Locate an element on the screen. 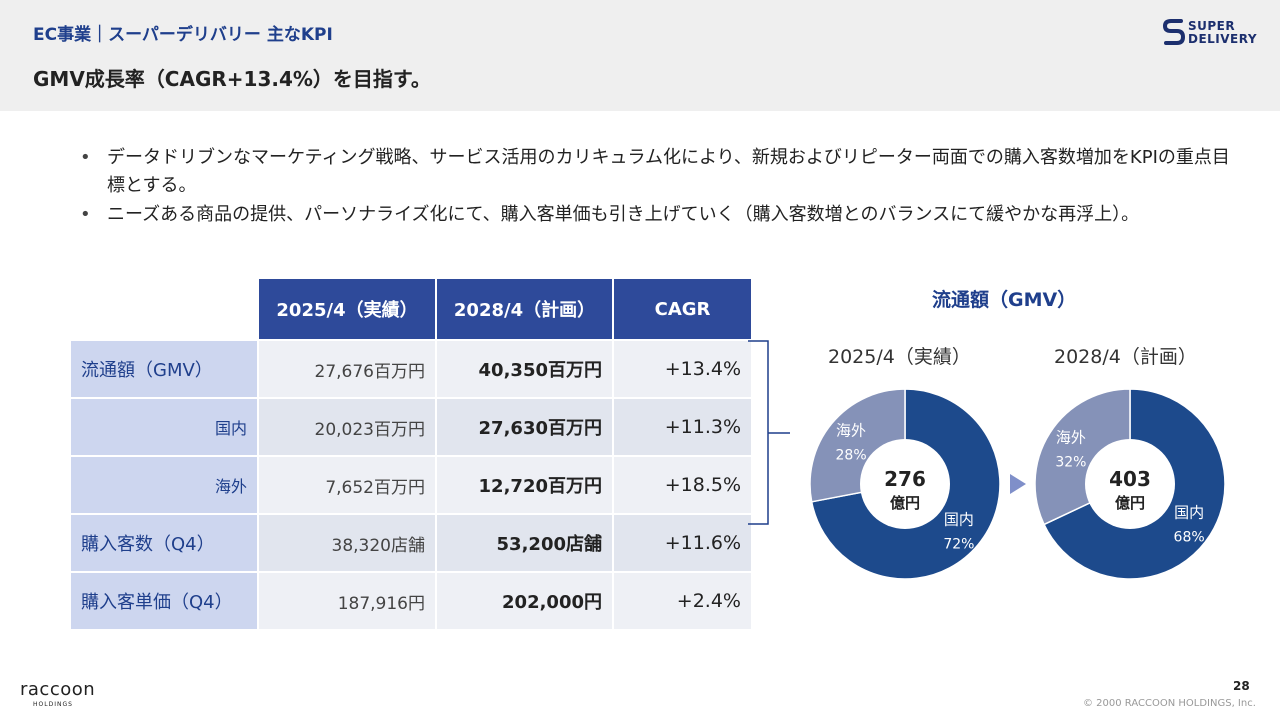 This screenshot has width=1280, height=720. cagr-value: +18.5% is located at coordinates (682, 485).